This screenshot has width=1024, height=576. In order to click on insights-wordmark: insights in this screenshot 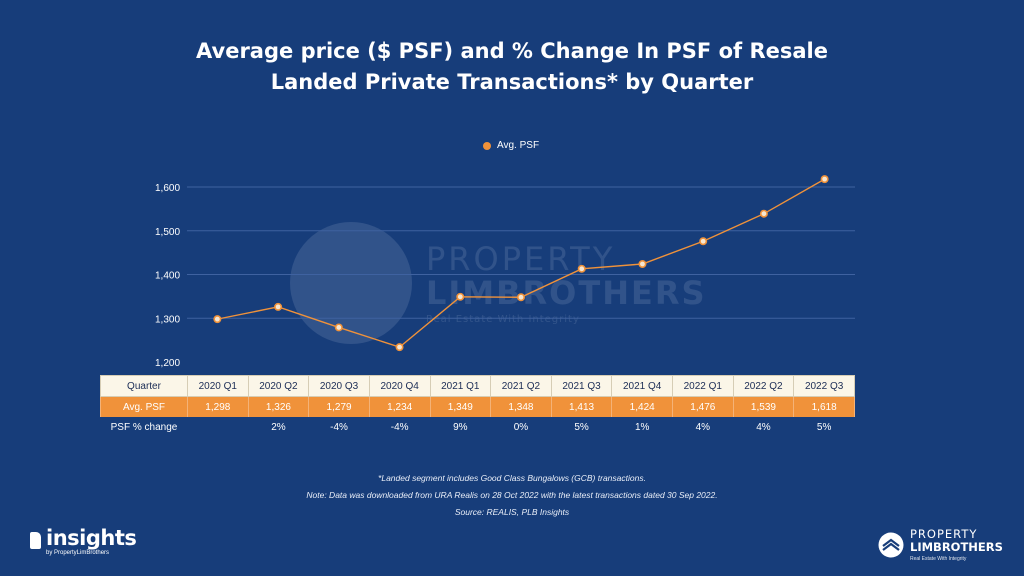, I will do `click(91, 538)`.